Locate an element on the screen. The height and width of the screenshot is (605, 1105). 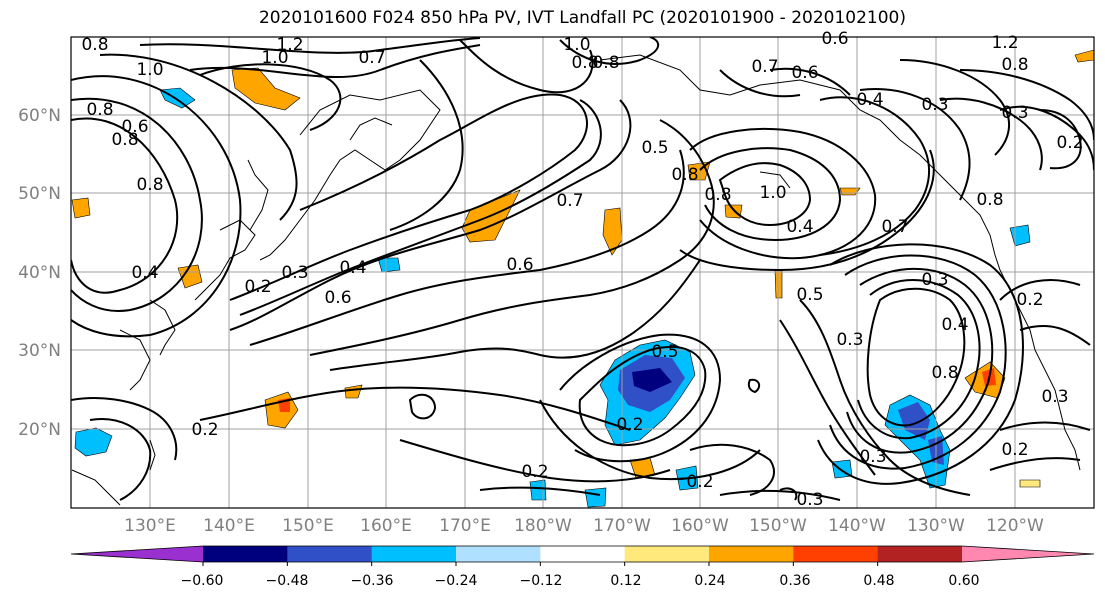
lat-label: 60°N is located at coordinates (39, 116).